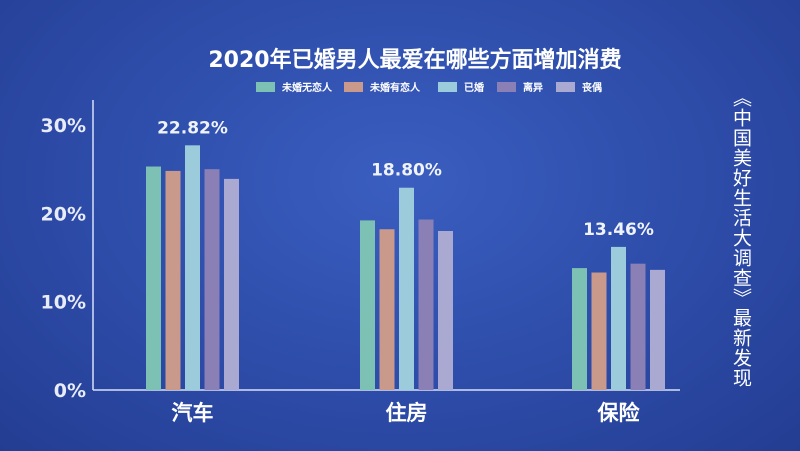 This screenshot has width=800, height=451. I want to click on legend-label: 未婚有恋人, so click(395, 87).